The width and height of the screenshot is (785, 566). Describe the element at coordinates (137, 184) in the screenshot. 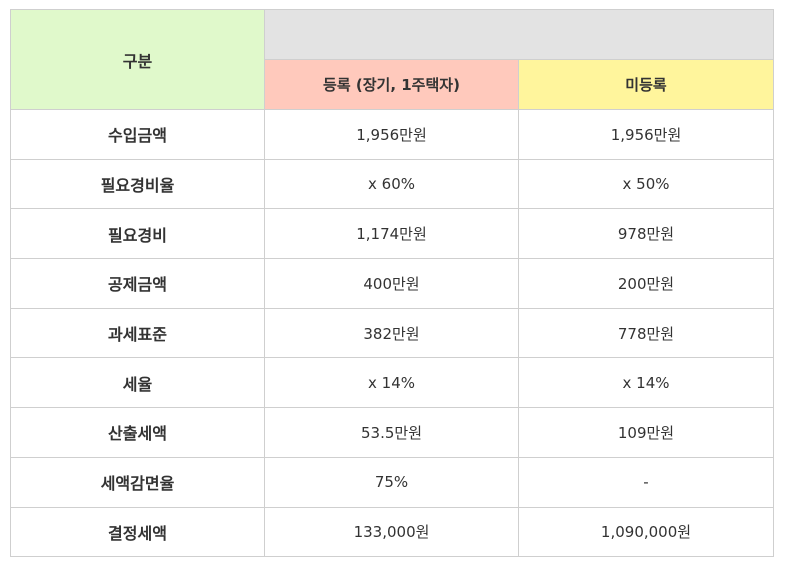

I see `row-label: 필요경비율` at that location.